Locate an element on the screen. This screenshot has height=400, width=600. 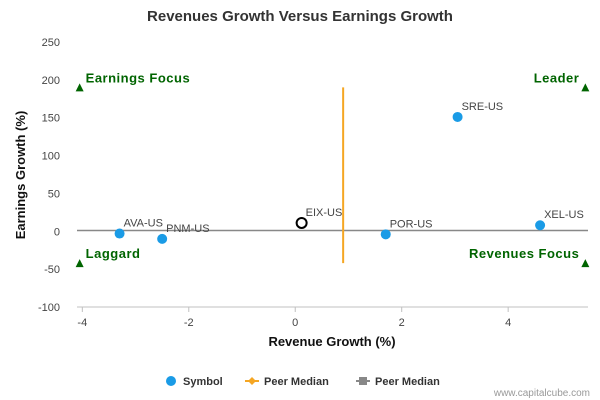
quadrant-label: Revenues Focus is located at coordinates (524, 253).